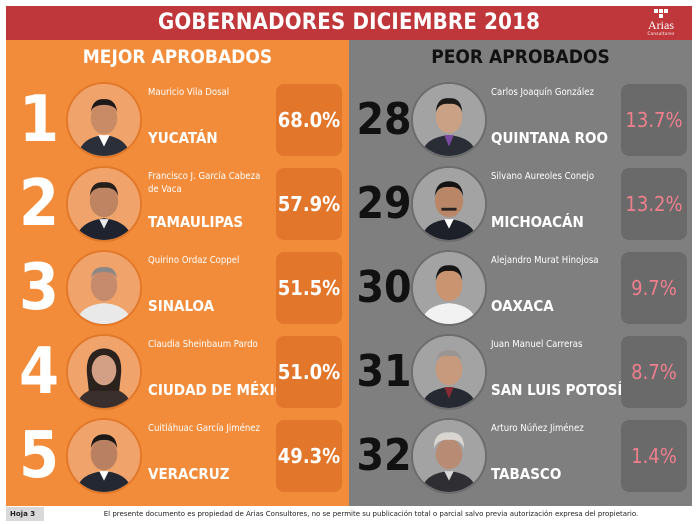 This screenshot has height=524, width=696. What do you see at coordinates (520, 456) in the screenshot?
I see `worst-row-32: 32 Arturo Núñez Jiménez TABASCO 1.4%` at bounding box center [520, 456].